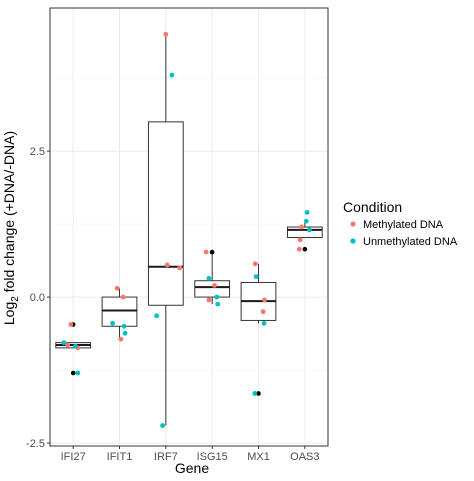 Image resolution: width=474 pixels, height=481 pixels. I want to click on legend-label-unmethylated: Unmethylated DNA, so click(410, 242).